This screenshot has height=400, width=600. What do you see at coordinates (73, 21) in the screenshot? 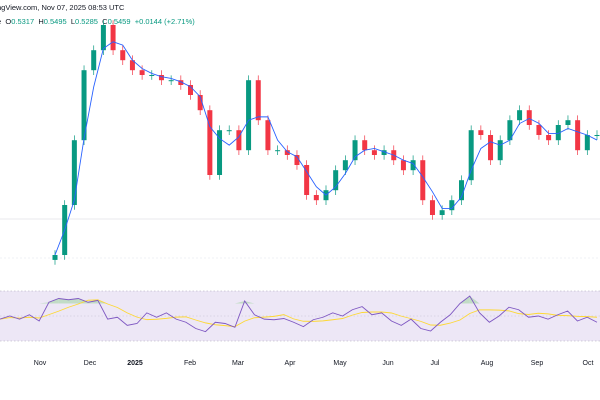
I see `low-label: L` at bounding box center [73, 21].